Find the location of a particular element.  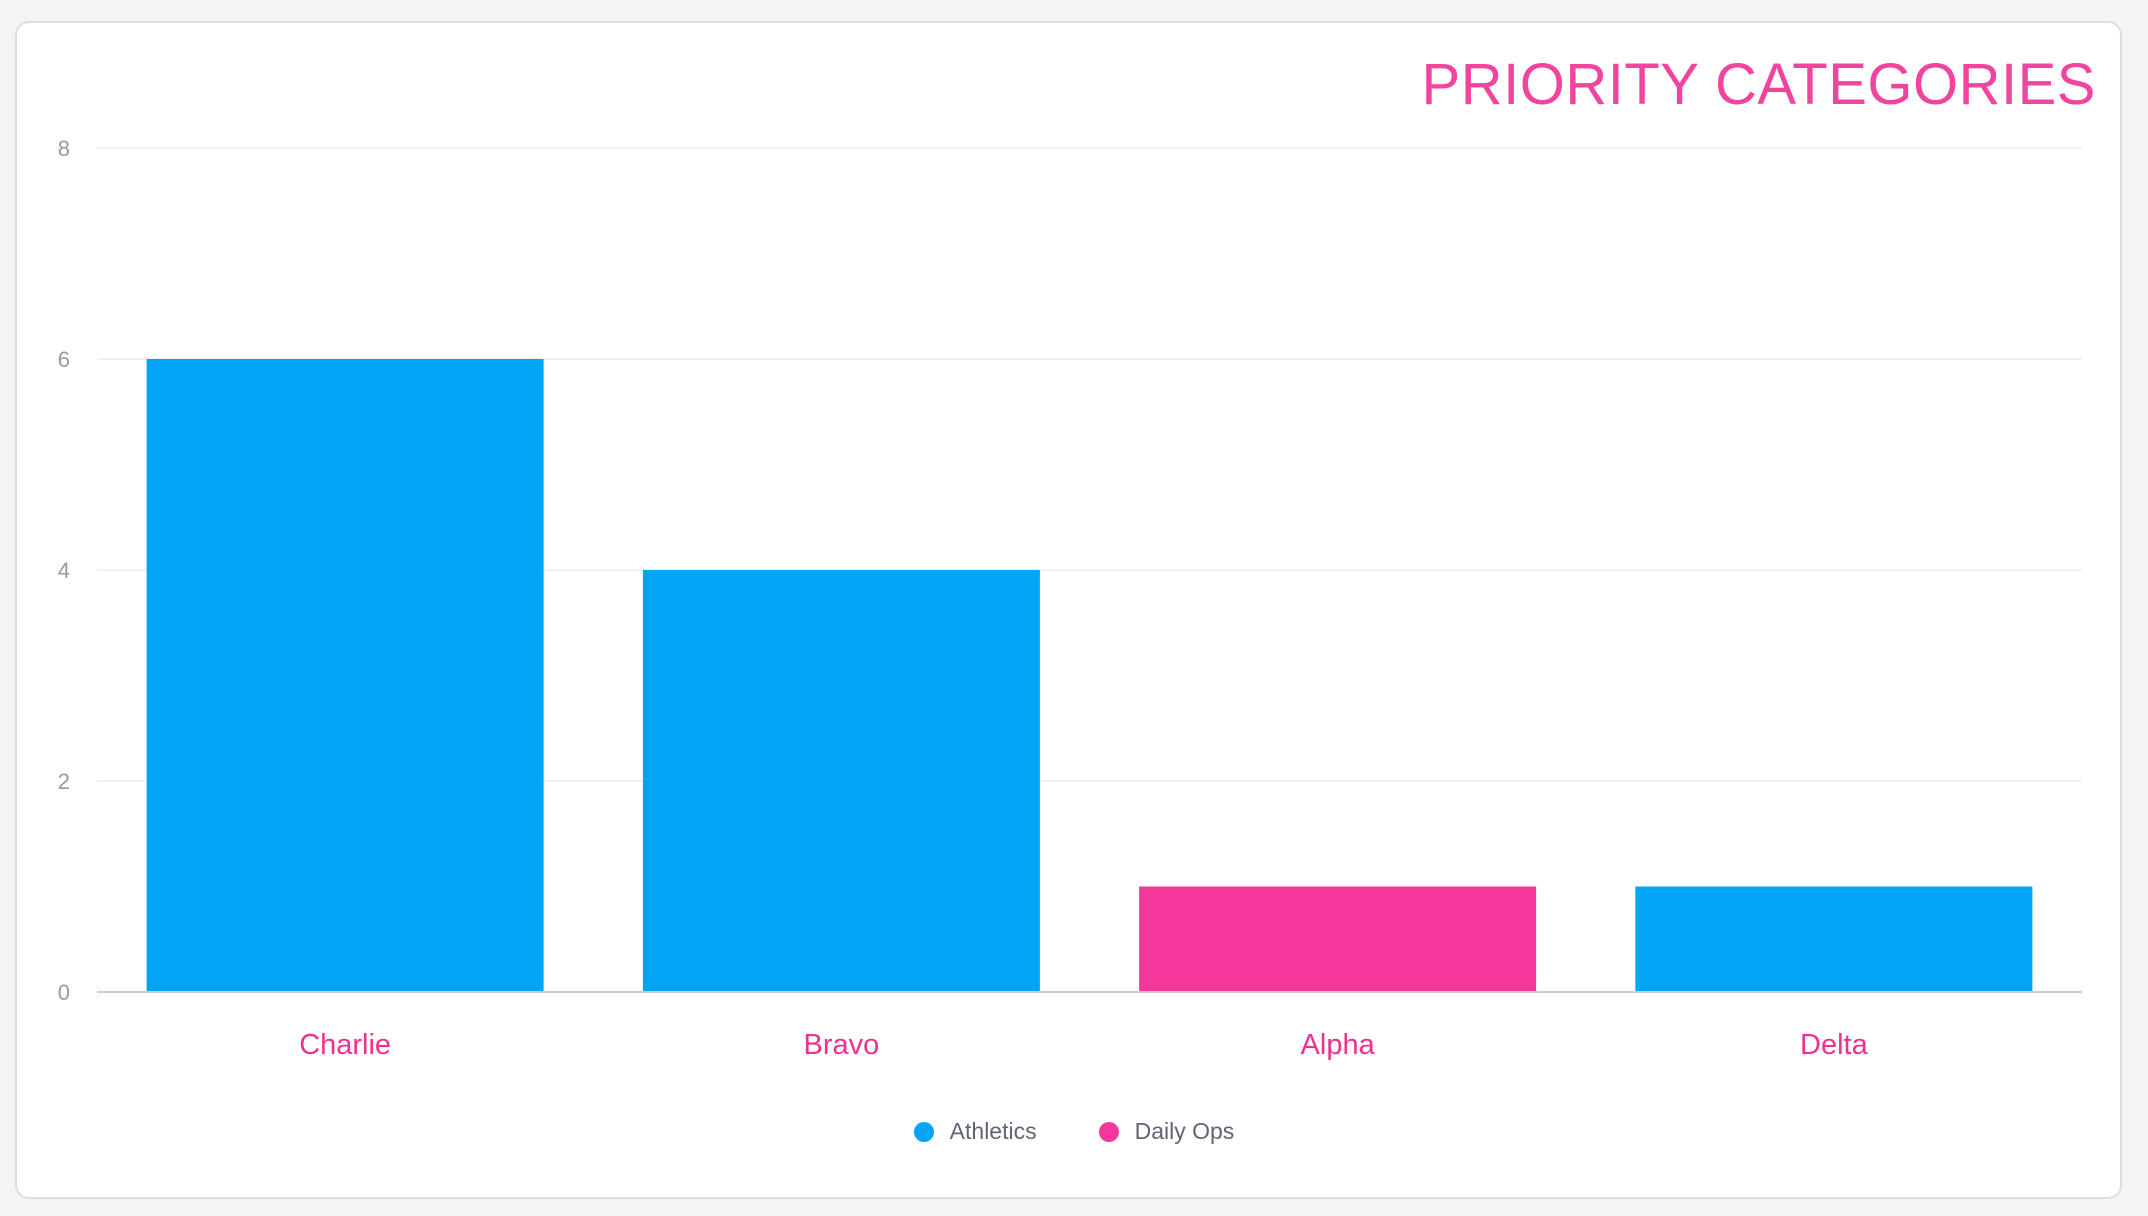

bar-delta is located at coordinates (1834, 939).